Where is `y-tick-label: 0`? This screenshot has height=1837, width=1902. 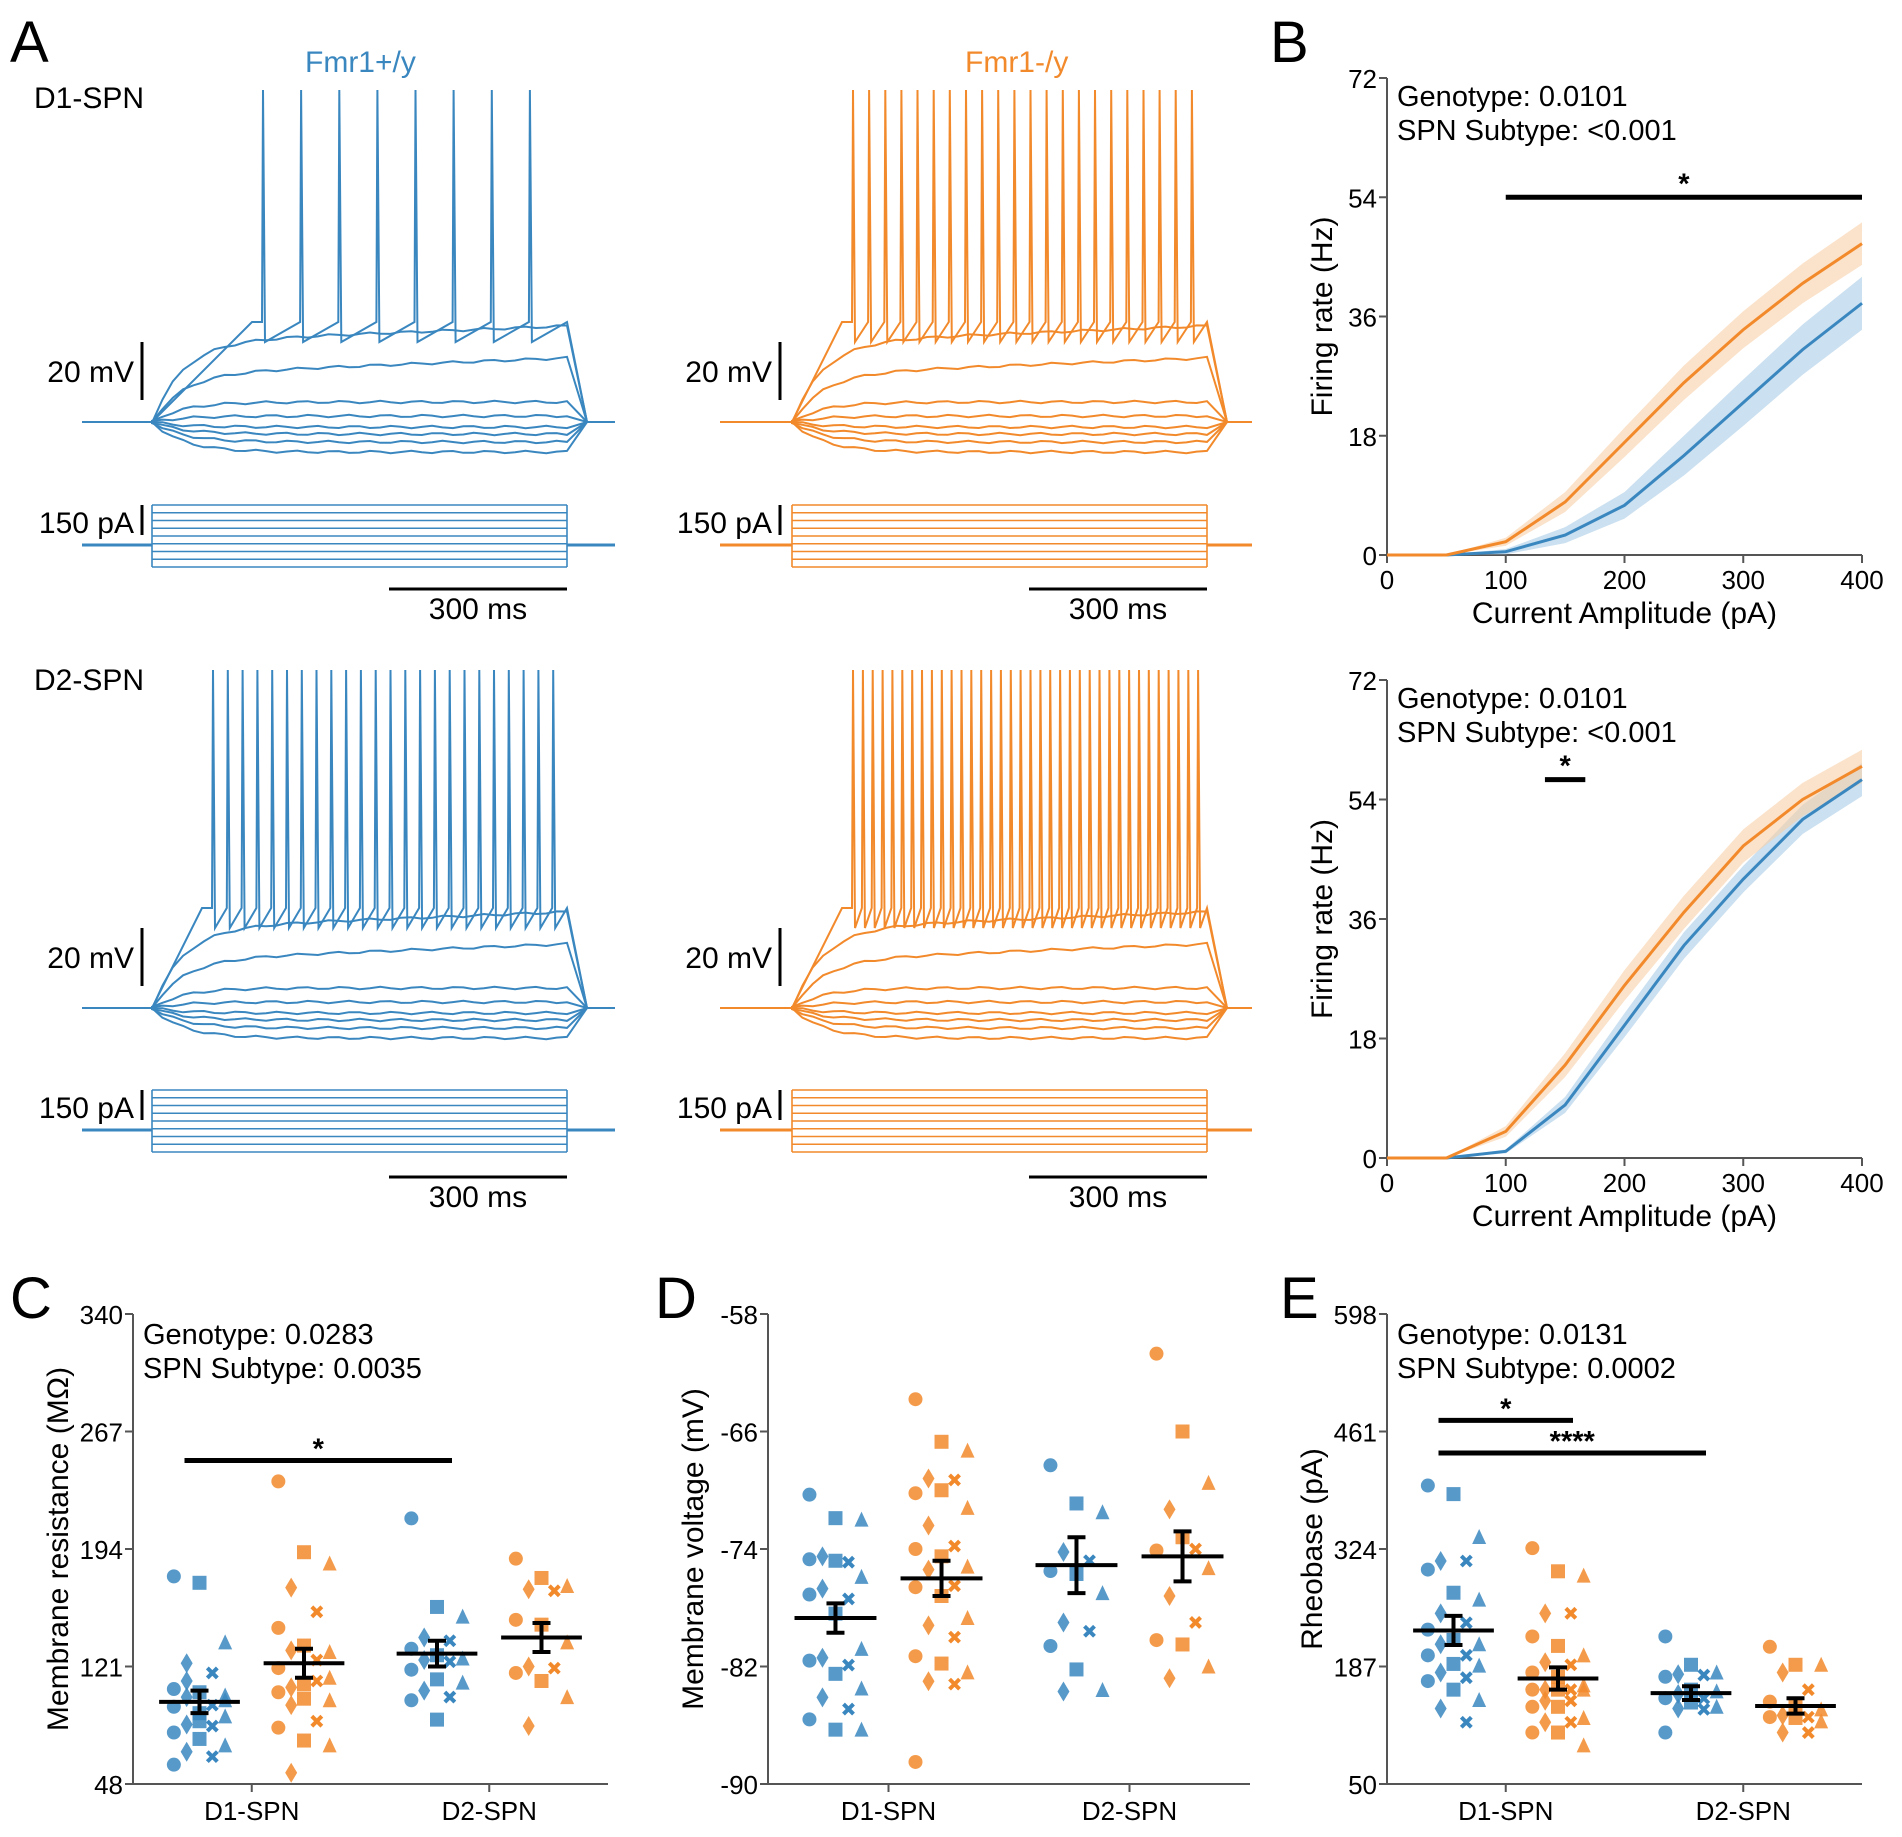
y-tick-label: 0 is located at coordinates (1370, 1159).